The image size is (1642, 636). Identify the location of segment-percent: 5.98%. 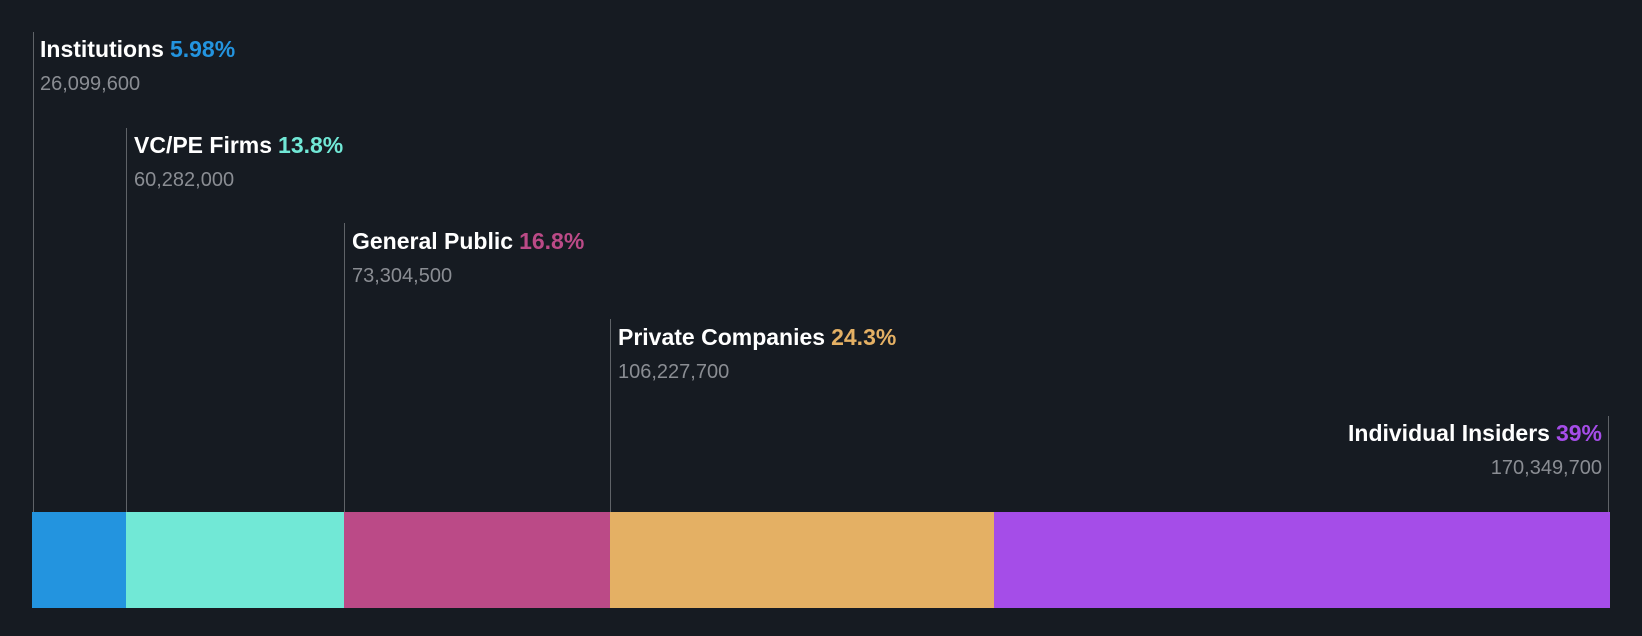
(202, 49).